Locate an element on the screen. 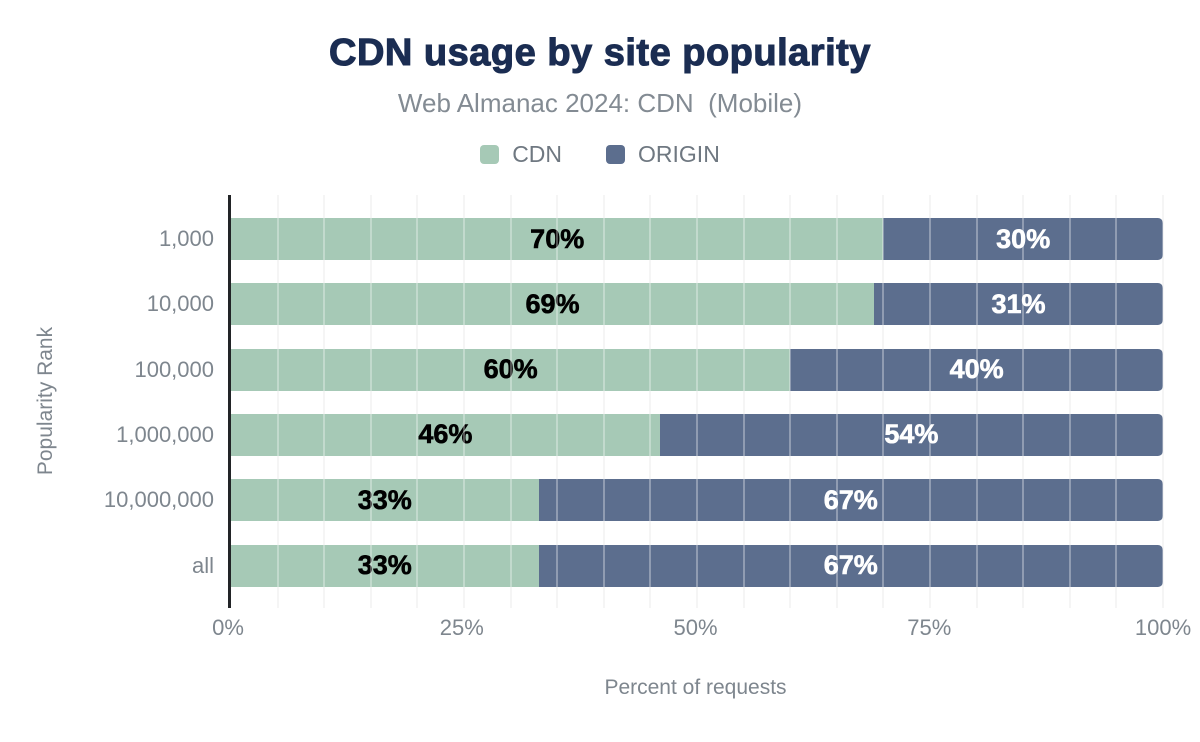 The height and width of the screenshot is (742, 1200). y-axis-category-label: 1,000,000 is located at coordinates (165, 434).